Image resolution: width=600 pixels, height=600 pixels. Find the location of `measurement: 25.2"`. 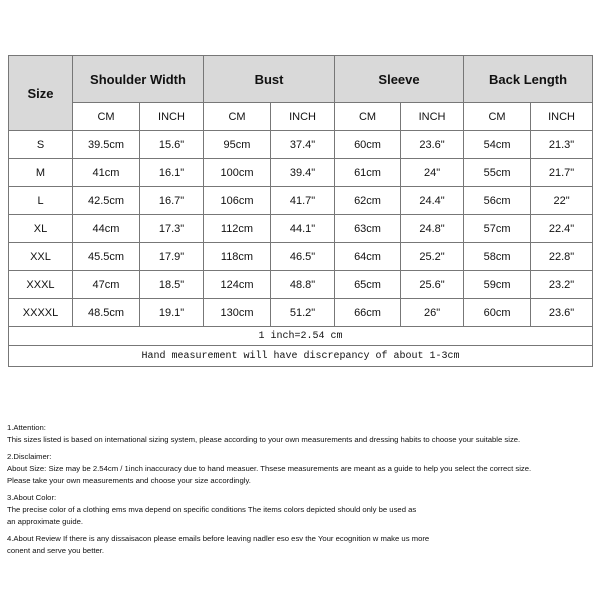

measurement: 25.2" is located at coordinates (432, 256).